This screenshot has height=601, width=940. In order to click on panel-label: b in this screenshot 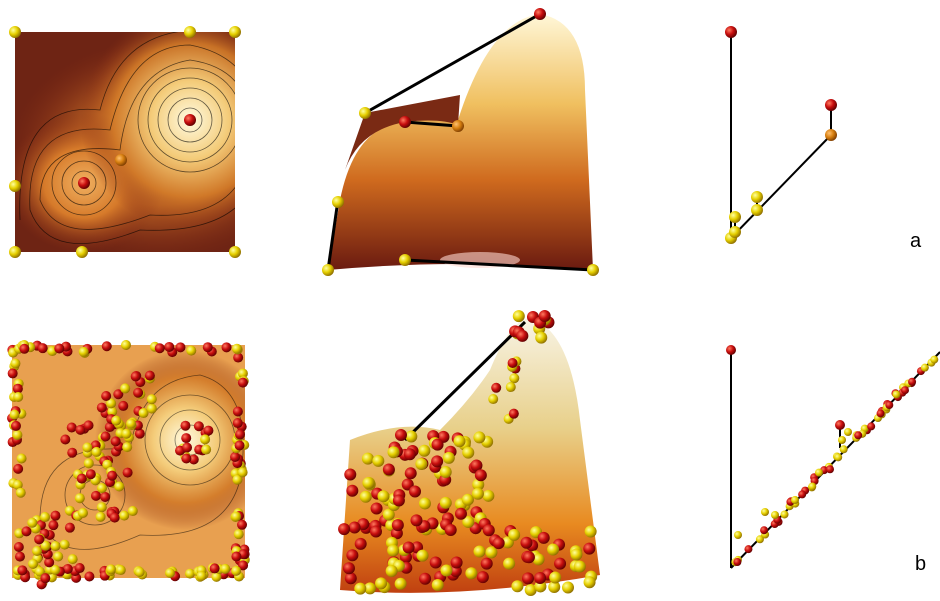, I will do `click(920, 564)`.